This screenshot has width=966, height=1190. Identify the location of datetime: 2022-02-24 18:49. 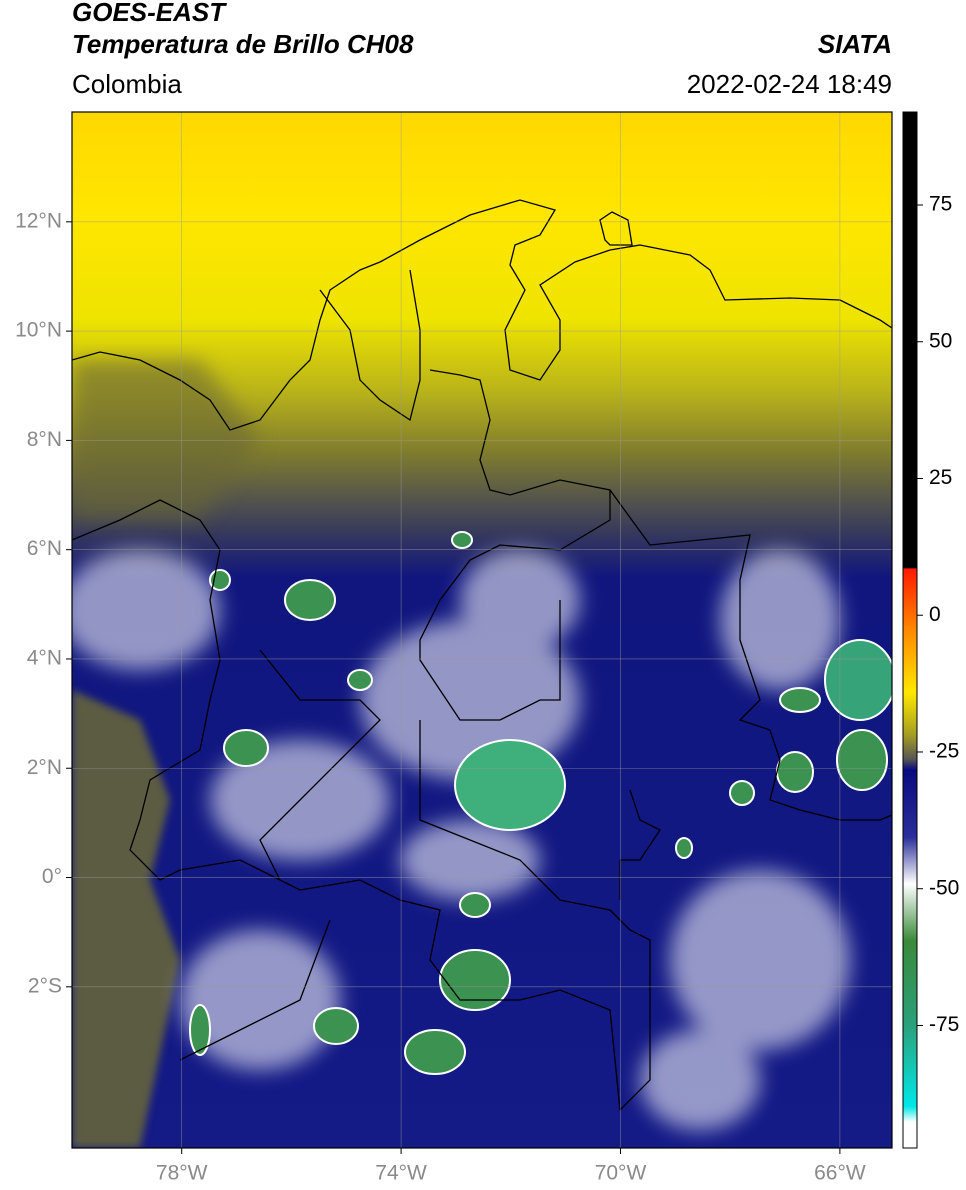
(789, 84).